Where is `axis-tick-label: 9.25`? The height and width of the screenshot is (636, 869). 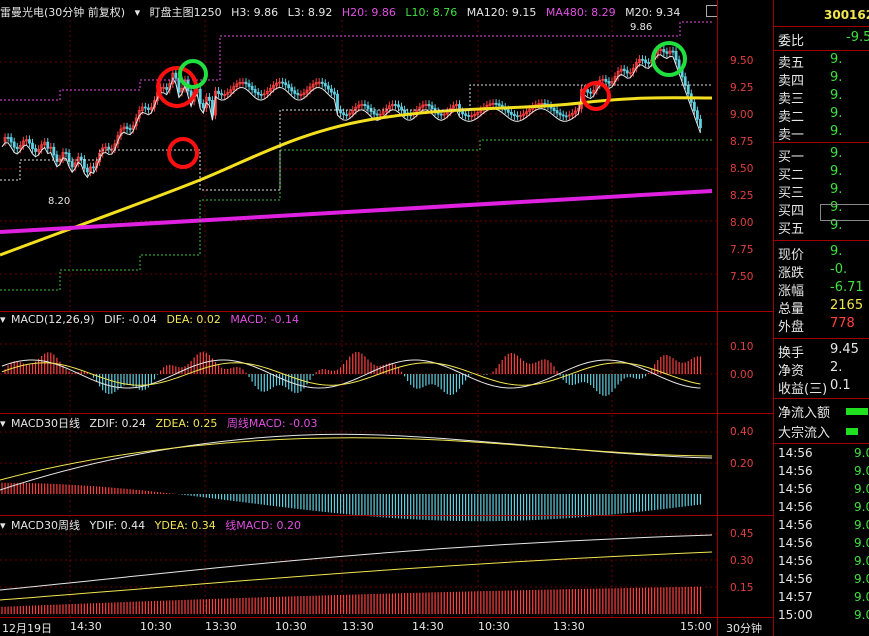 axis-tick-label: 9.25 is located at coordinates (742, 88).